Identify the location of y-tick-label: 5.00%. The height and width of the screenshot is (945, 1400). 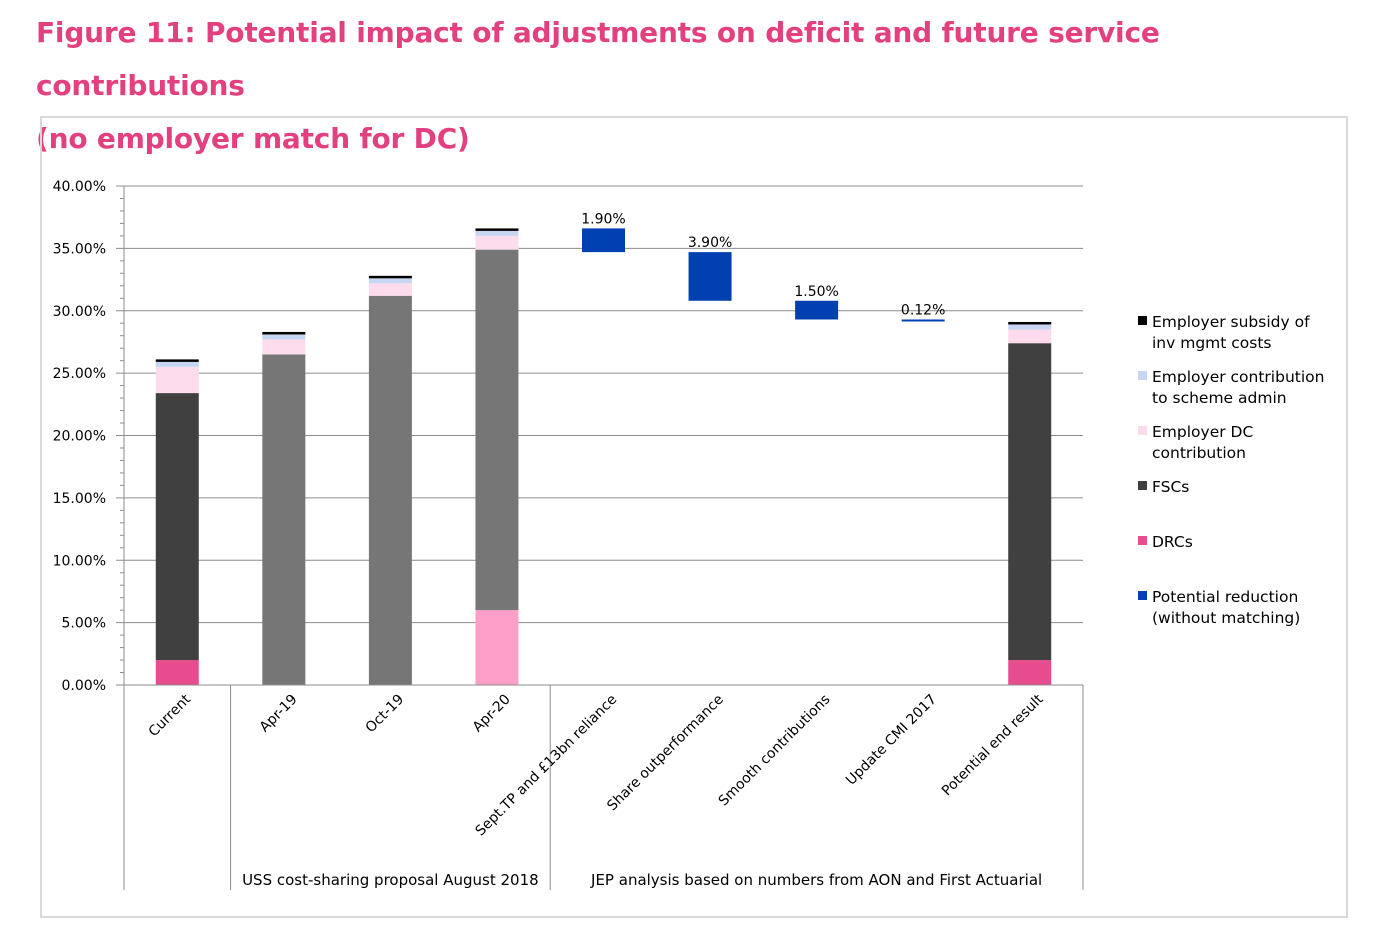
(84, 624).